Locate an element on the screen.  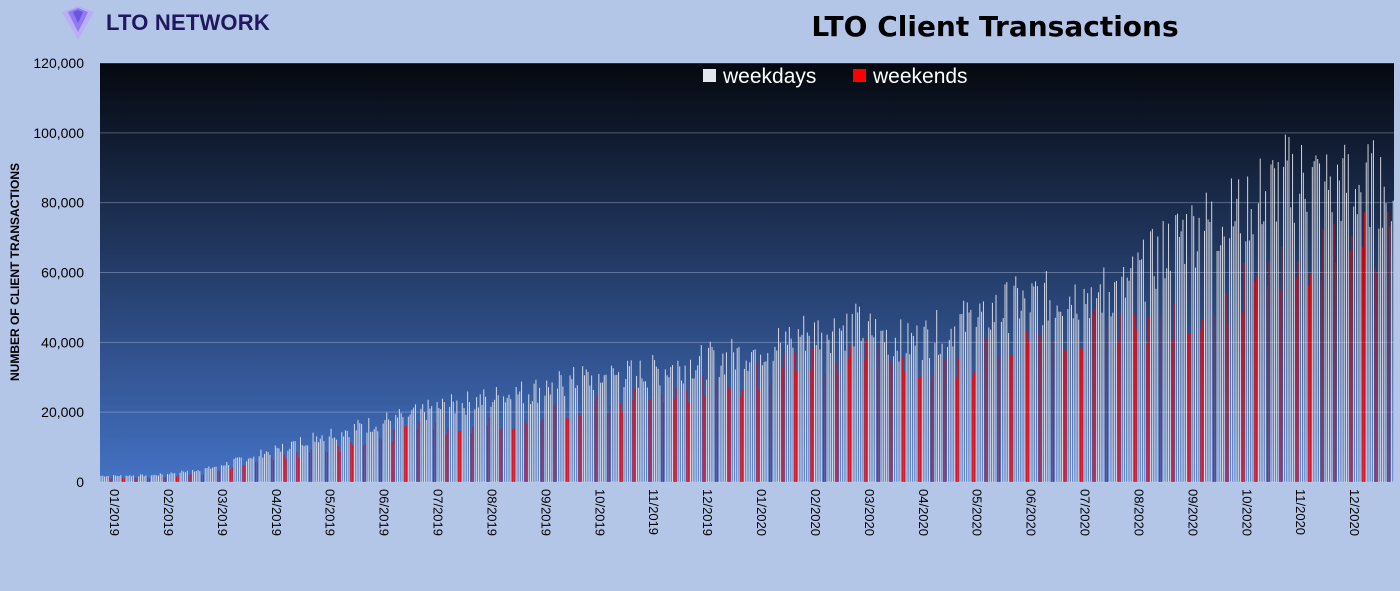
lto-logo-icon is located at coordinates (78, 23).